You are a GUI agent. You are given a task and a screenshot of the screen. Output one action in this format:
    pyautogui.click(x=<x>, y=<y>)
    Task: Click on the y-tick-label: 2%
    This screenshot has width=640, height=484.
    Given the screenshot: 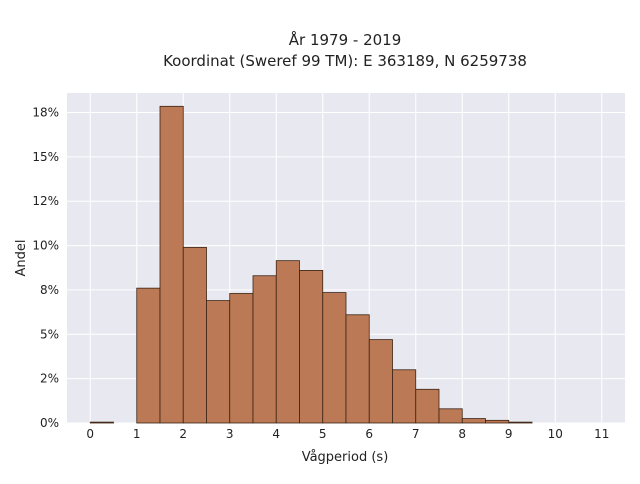 What is the action you would take?
    pyautogui.click(x=49, y=379)
    